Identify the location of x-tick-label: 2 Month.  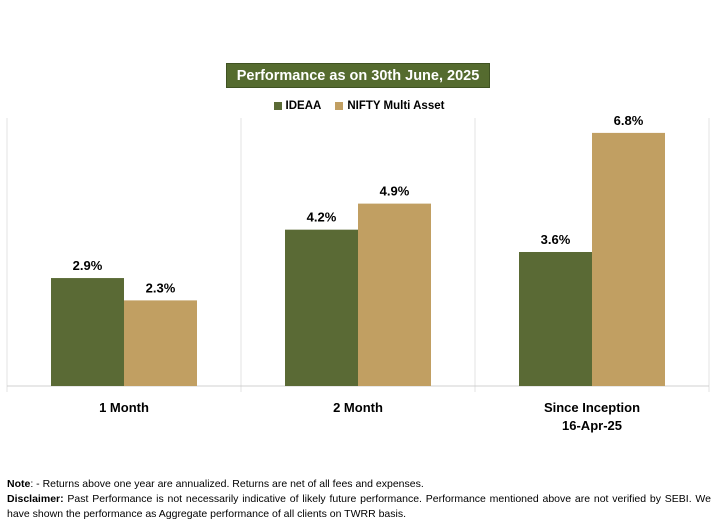
(358, 407).